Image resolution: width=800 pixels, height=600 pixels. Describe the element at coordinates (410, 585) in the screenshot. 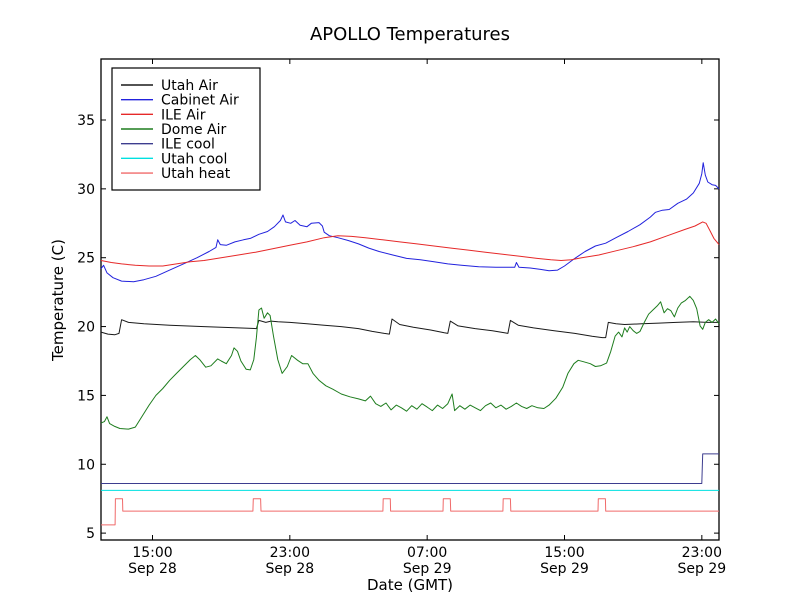

I see `x-axis-label: Date (GMT)` at that location.